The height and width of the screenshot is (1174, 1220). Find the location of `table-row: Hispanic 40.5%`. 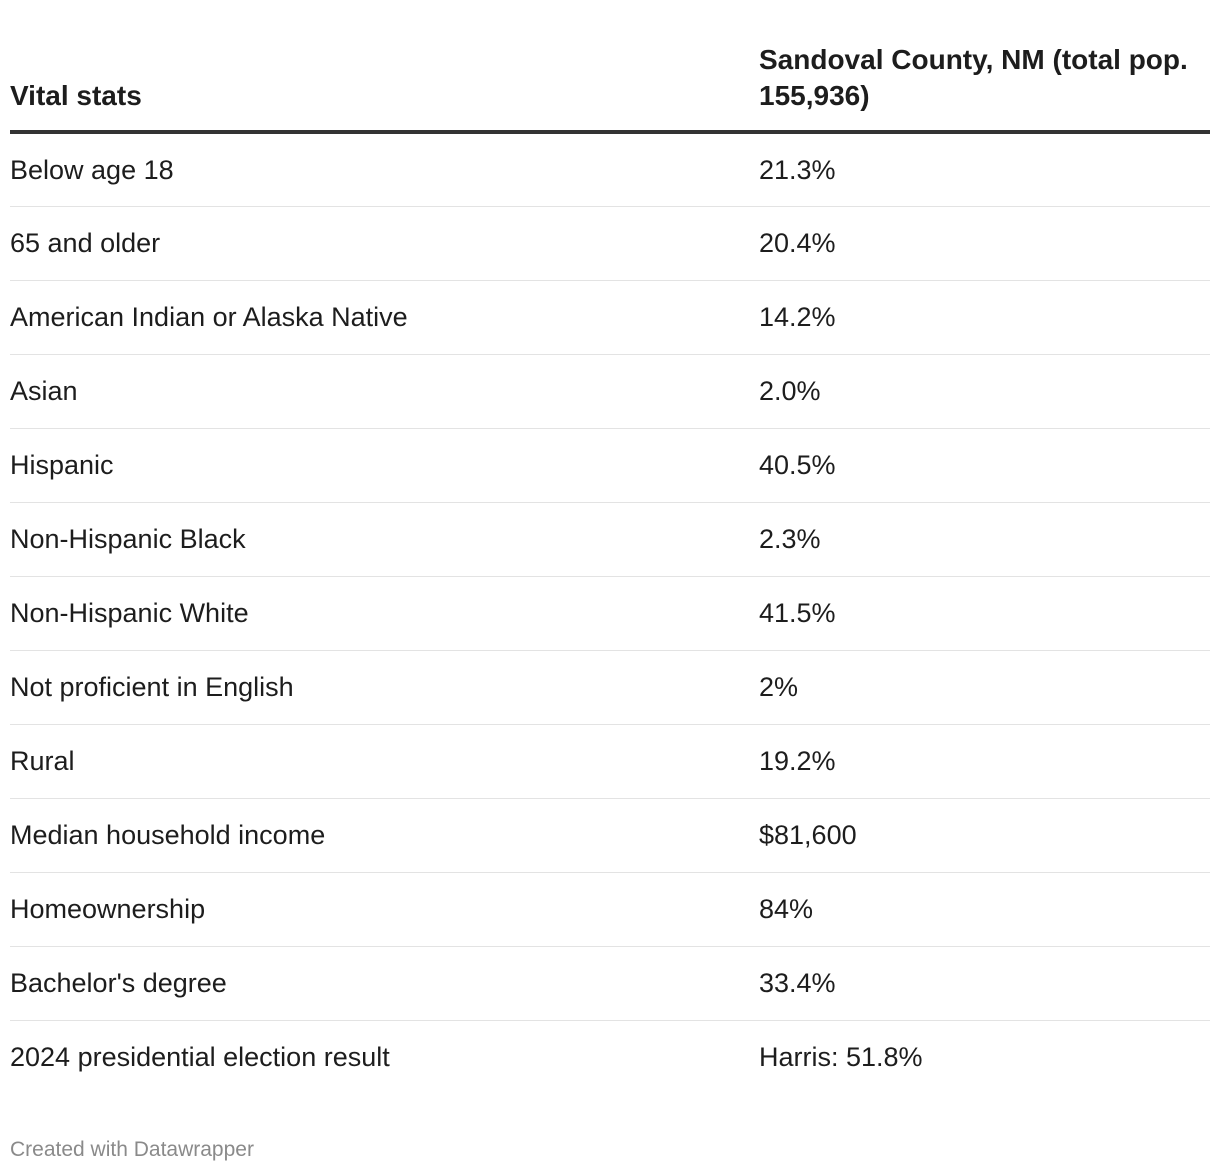

table-row: Hispanic 40.5% is located at coordinates (610, 465).